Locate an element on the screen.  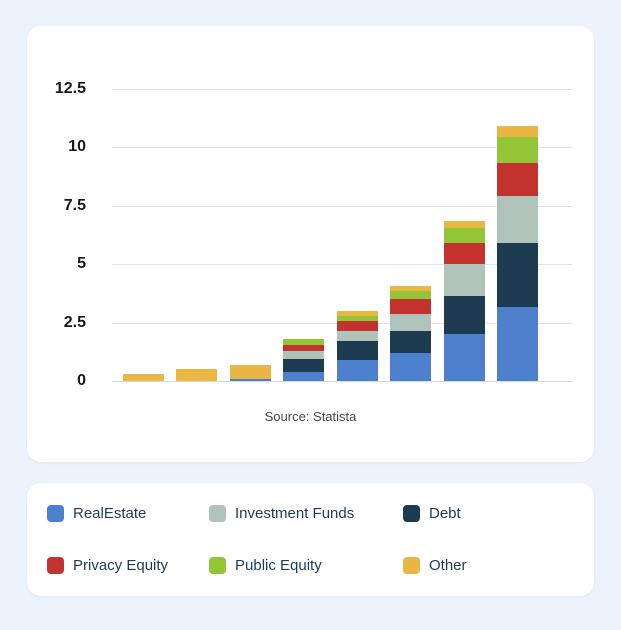
legend-swatch-debt-icon is located at coordinates (411, 513).